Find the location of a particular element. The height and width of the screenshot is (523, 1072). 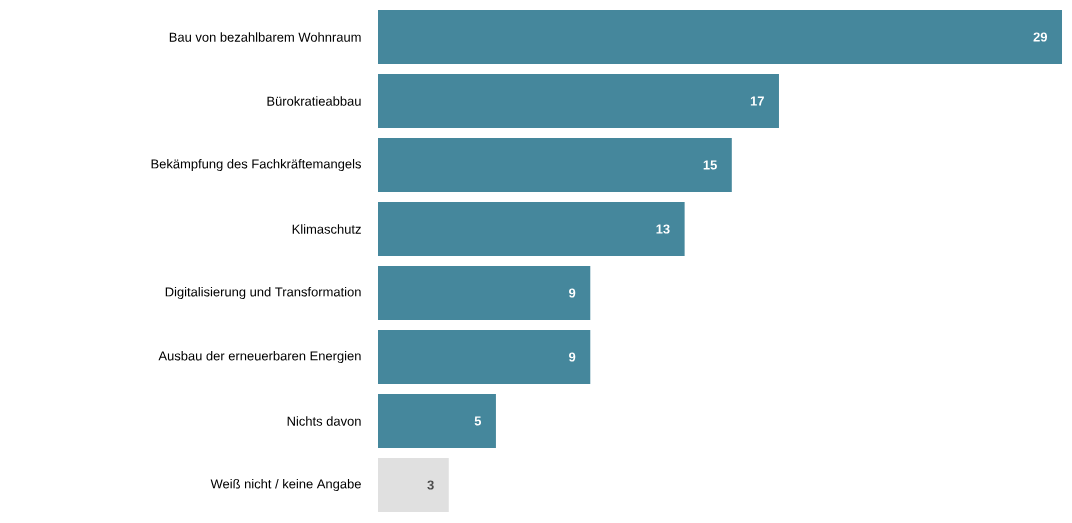

data-label: 29 is located at coordinates (1040, 37).